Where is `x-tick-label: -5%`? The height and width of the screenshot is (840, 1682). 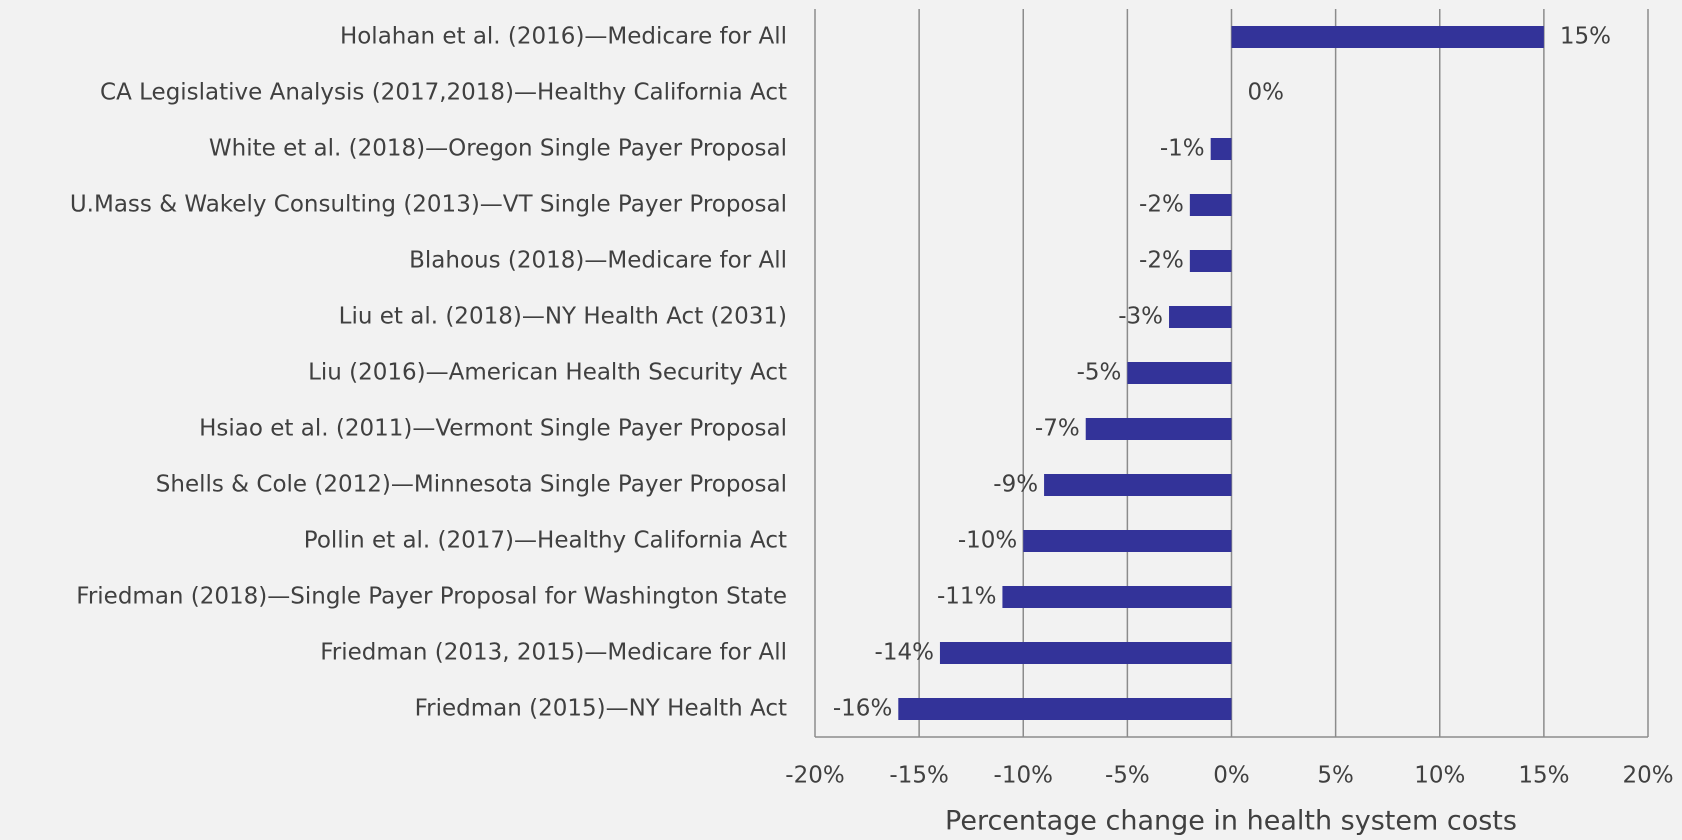
x-tick-label: -5% is located at coordinates (1127, 776).